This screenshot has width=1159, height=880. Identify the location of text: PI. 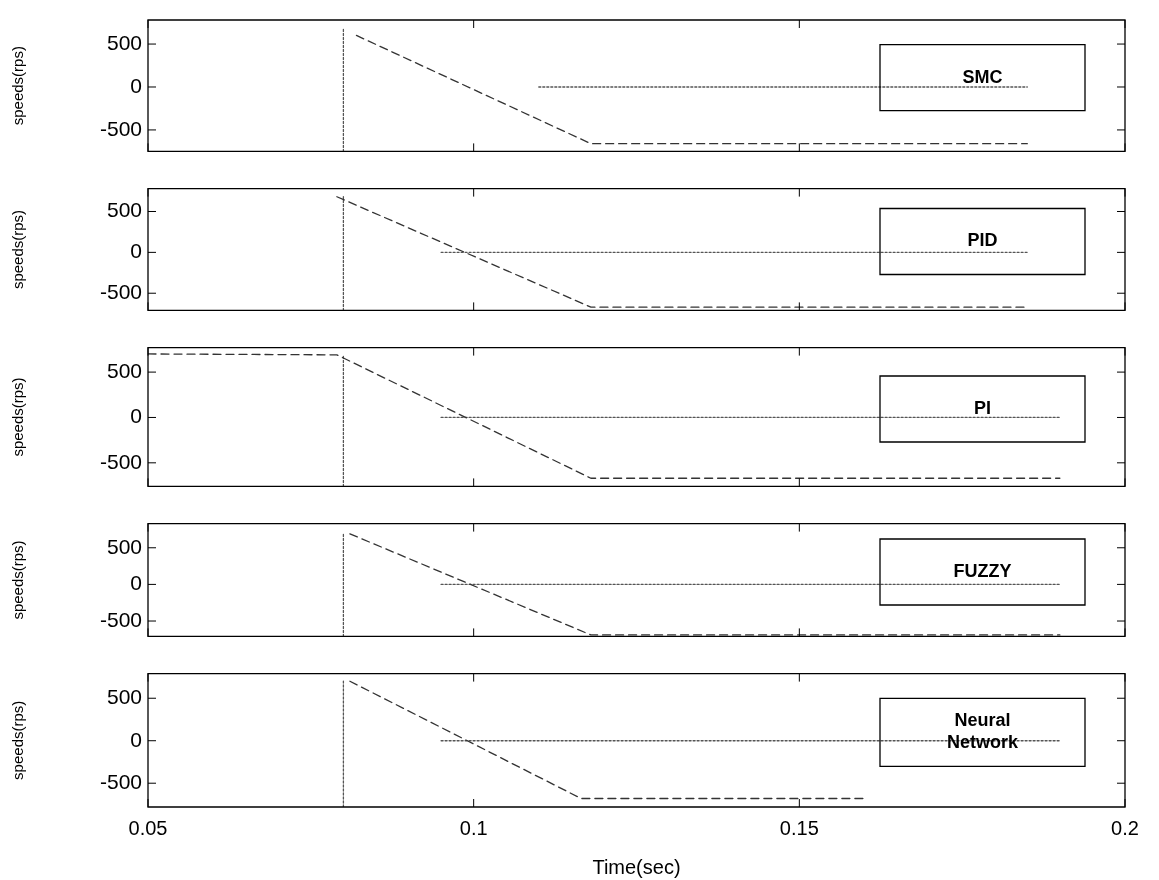
(982, 407).